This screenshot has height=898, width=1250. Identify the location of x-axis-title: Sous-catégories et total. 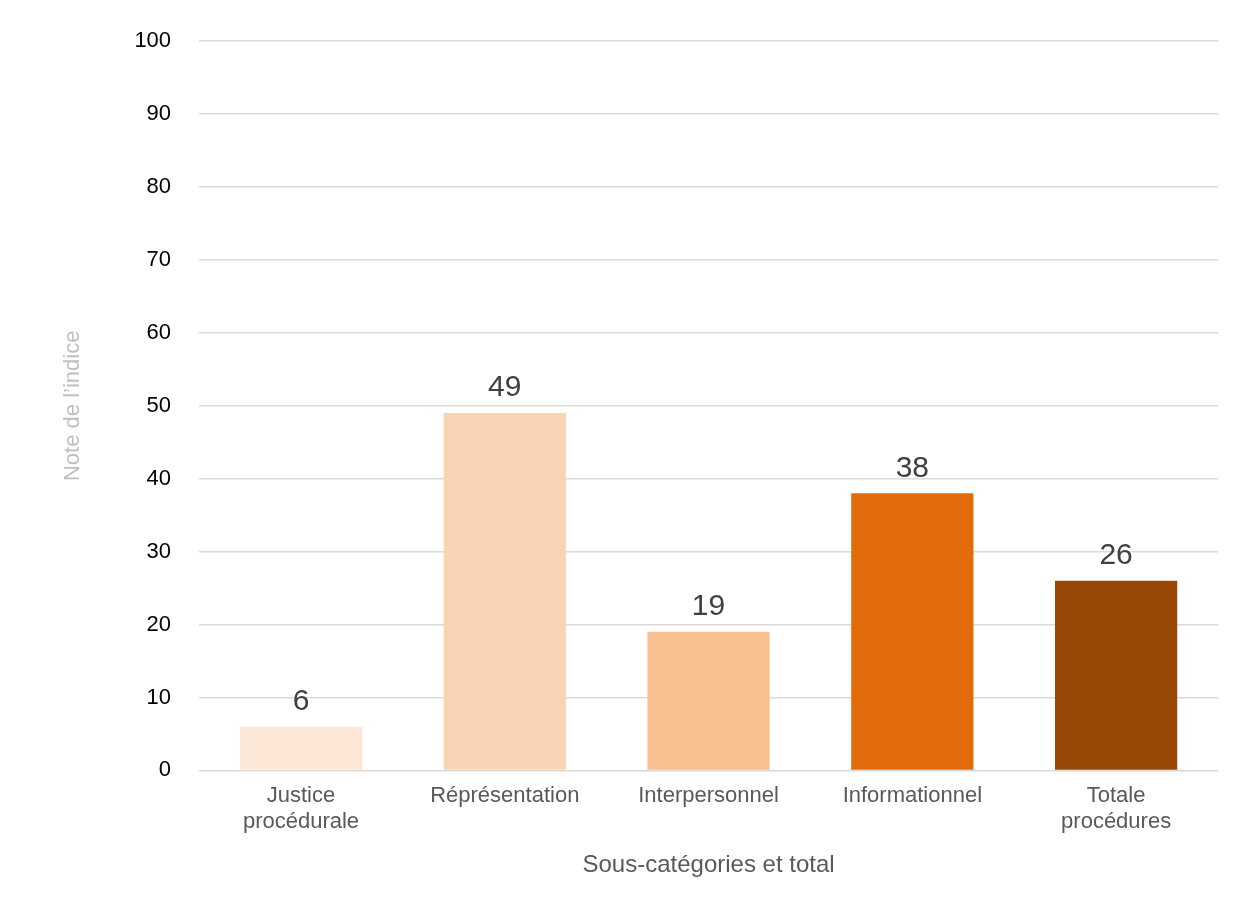
(708, 864).